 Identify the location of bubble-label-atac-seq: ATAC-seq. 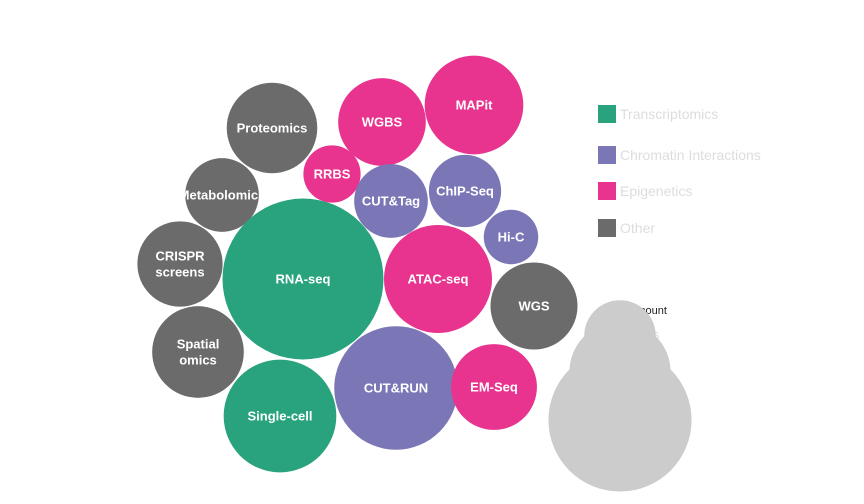
(438, 279).